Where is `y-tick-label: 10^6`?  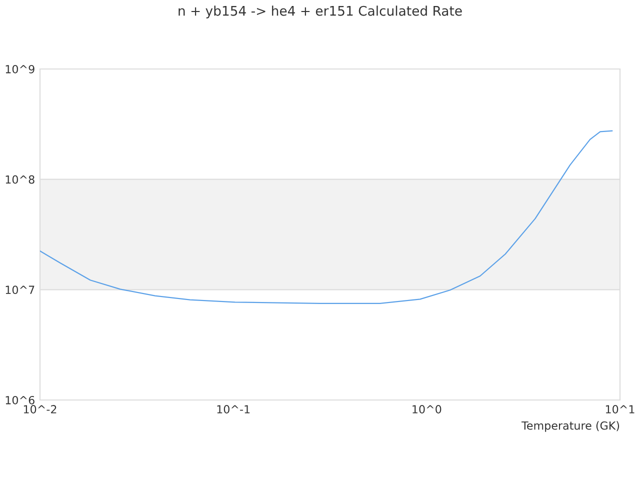 y-tick-label: 10^6 is located at coordinates (20, 400).